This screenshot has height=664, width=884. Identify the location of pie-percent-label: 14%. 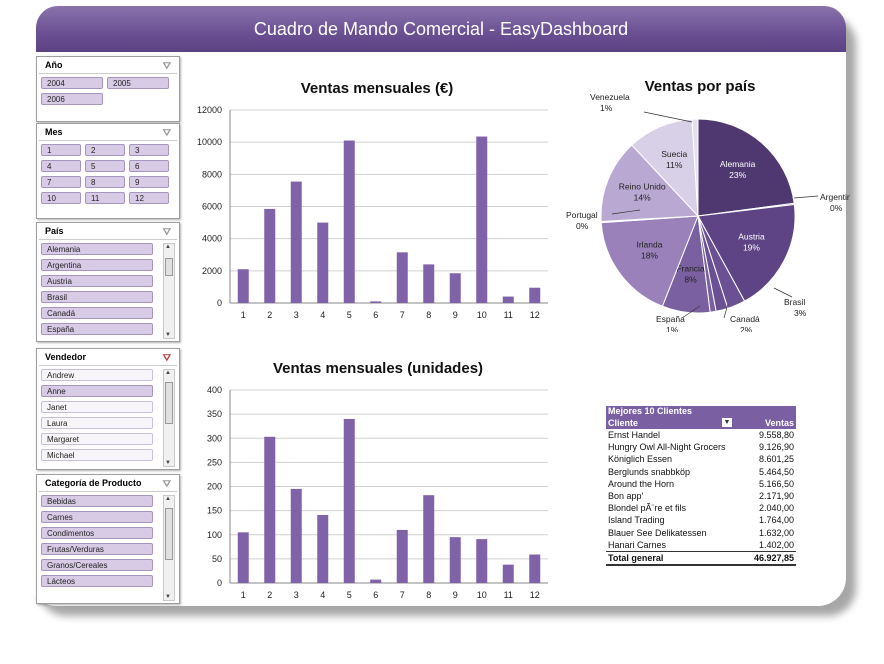
(642, 198).